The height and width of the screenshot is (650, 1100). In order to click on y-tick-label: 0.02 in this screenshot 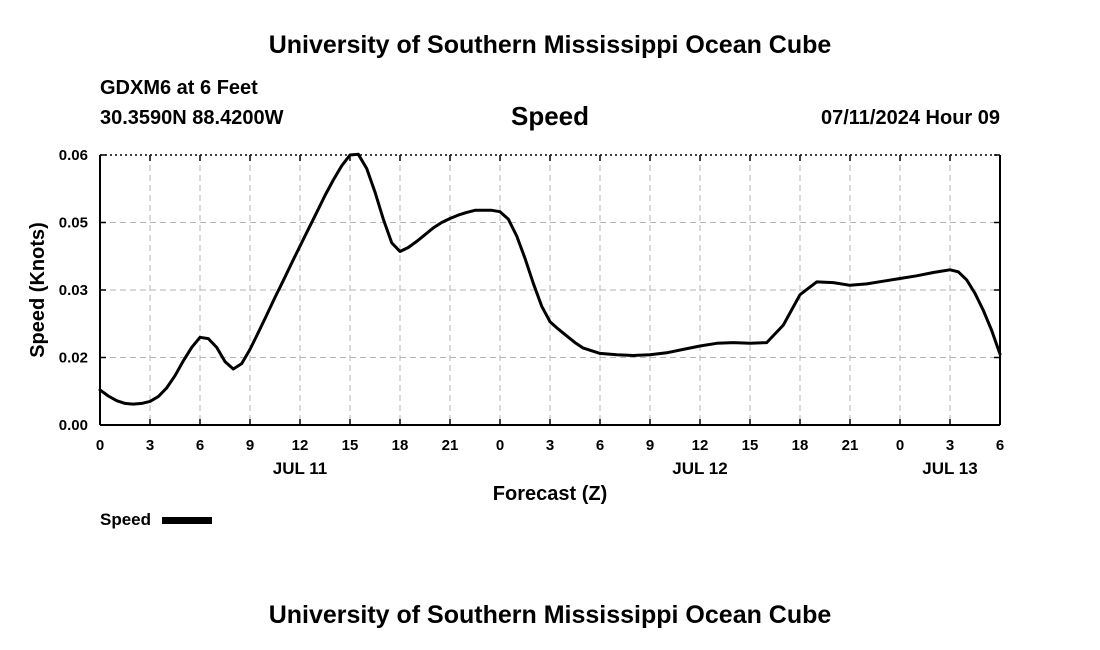, I will do `click(73, 358)`.